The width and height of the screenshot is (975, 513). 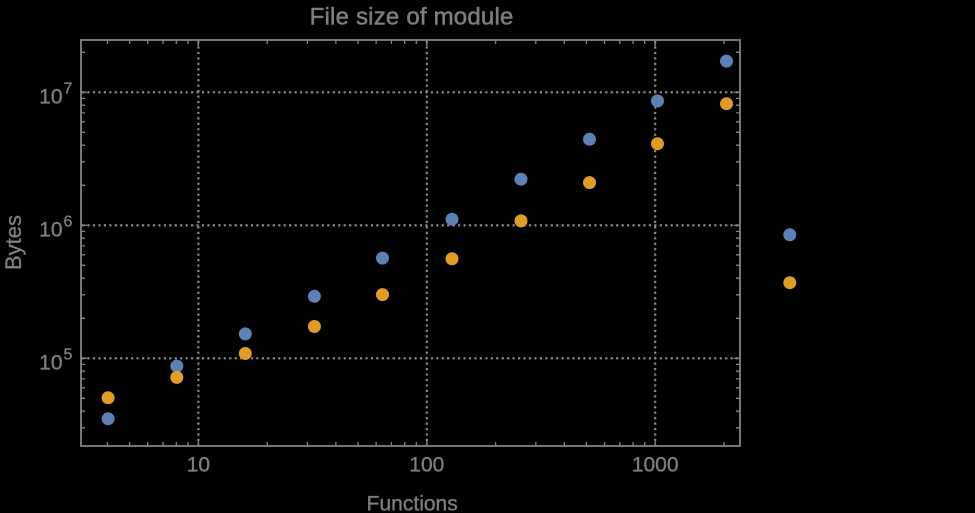 I want to click on svg-text: 6, so click(x=68, y=221).